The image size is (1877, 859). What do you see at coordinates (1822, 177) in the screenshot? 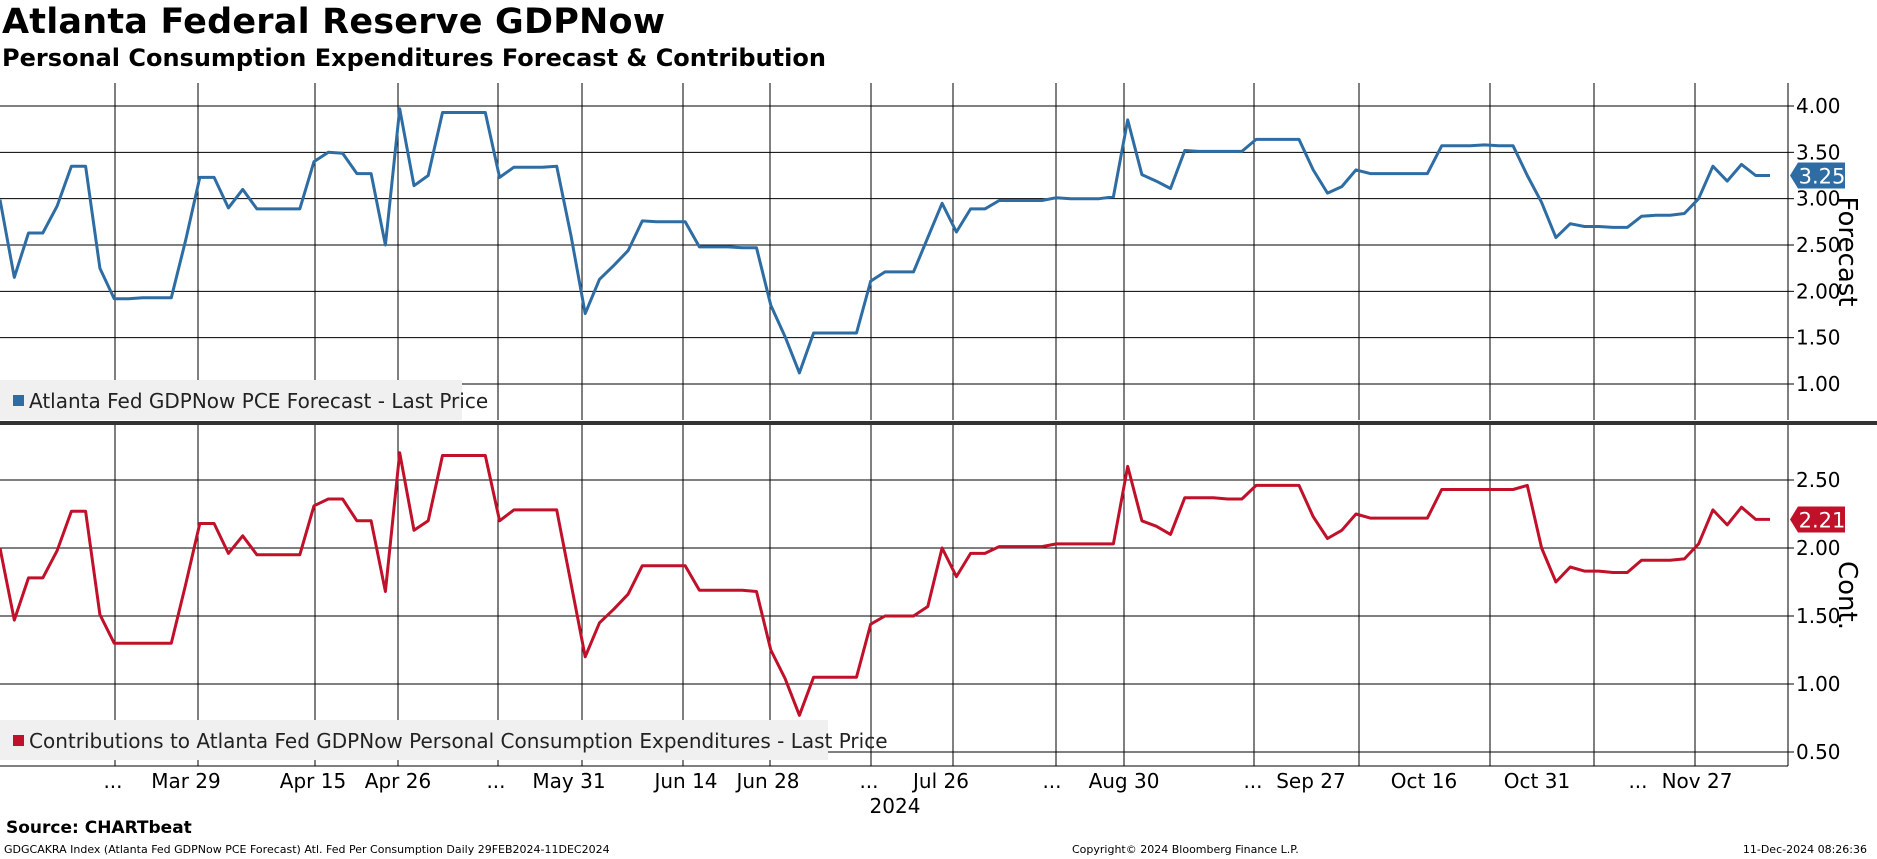
I see `last-value-label: 3.25` at bounding box center [1822, 177].